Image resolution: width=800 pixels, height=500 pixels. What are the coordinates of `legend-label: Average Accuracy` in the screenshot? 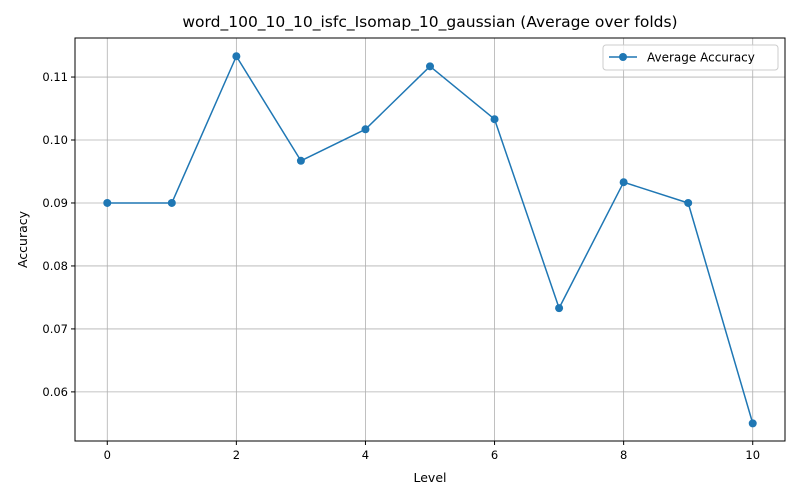 It's located at (701, 58).